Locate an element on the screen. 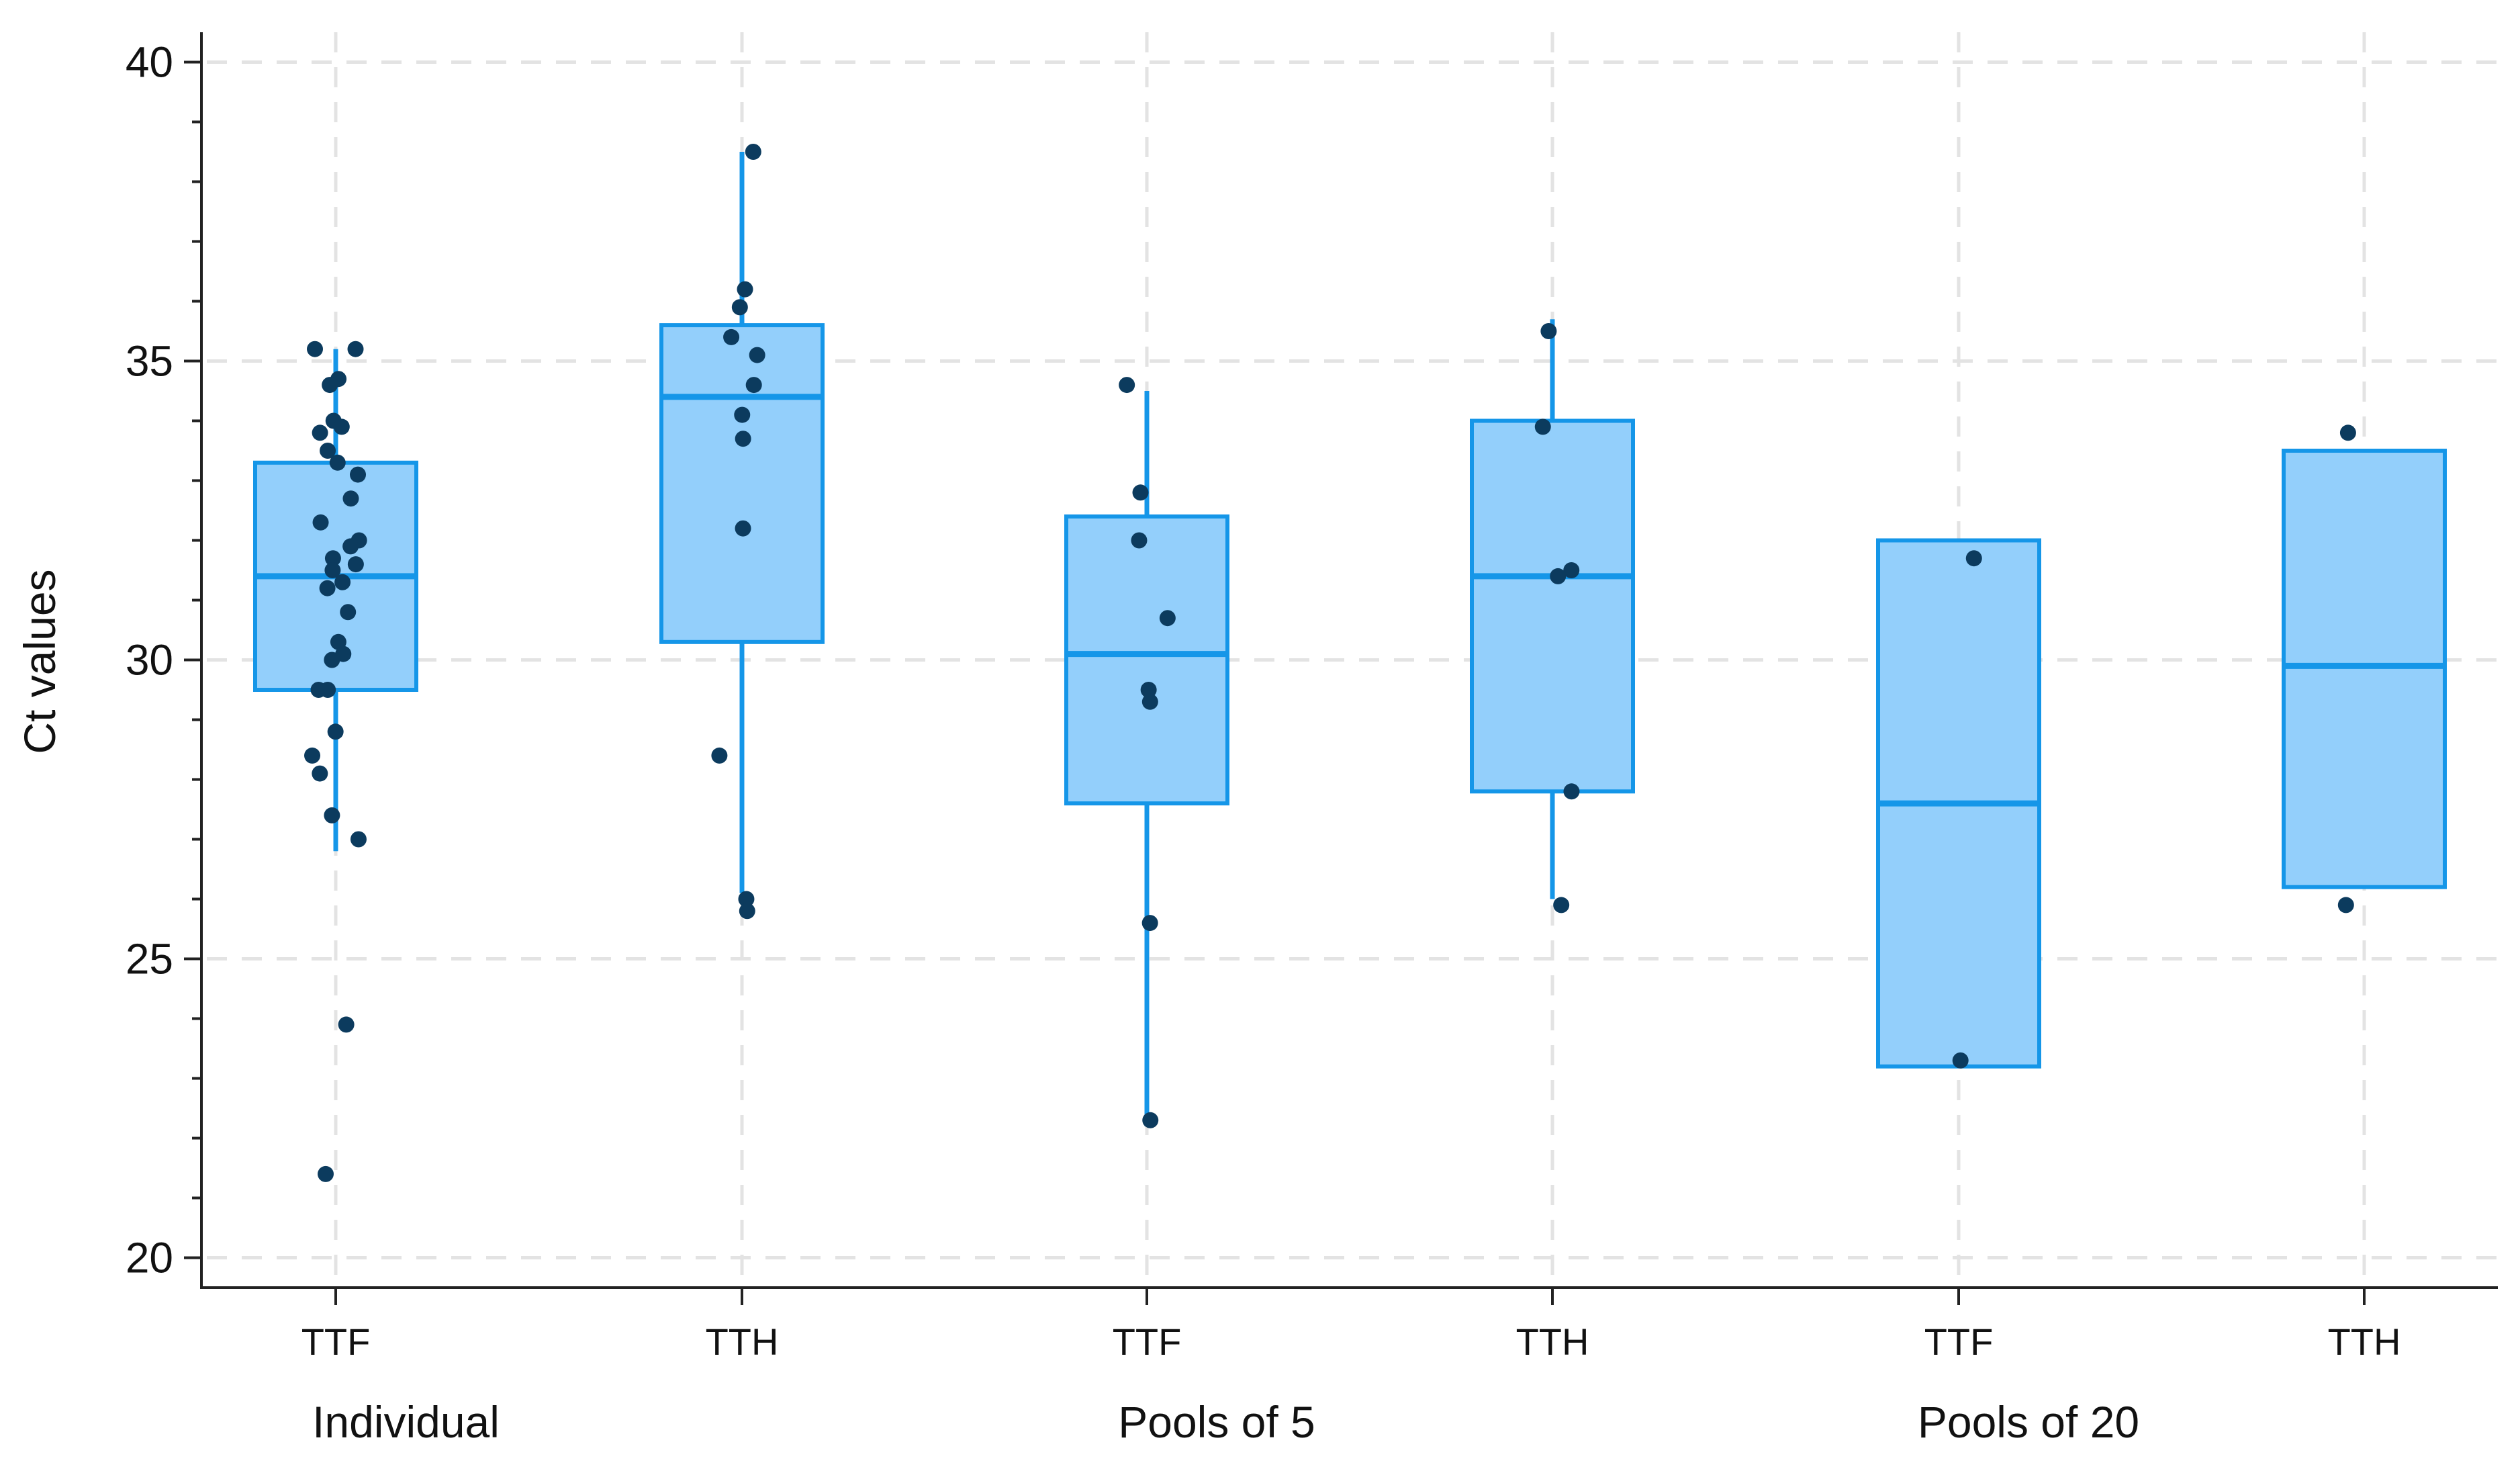 The image size is (2520, 1473). y-tick-label: 25 is located at coordinates (149, 959).